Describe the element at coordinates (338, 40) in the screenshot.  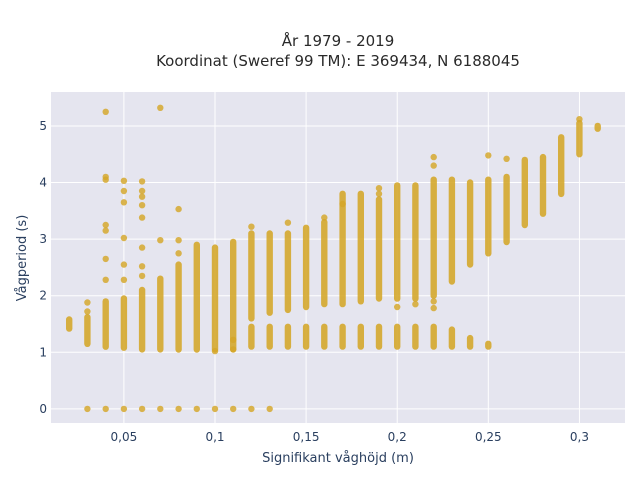
I see `chart-title-line1: År 1979 - 2019` at that location.